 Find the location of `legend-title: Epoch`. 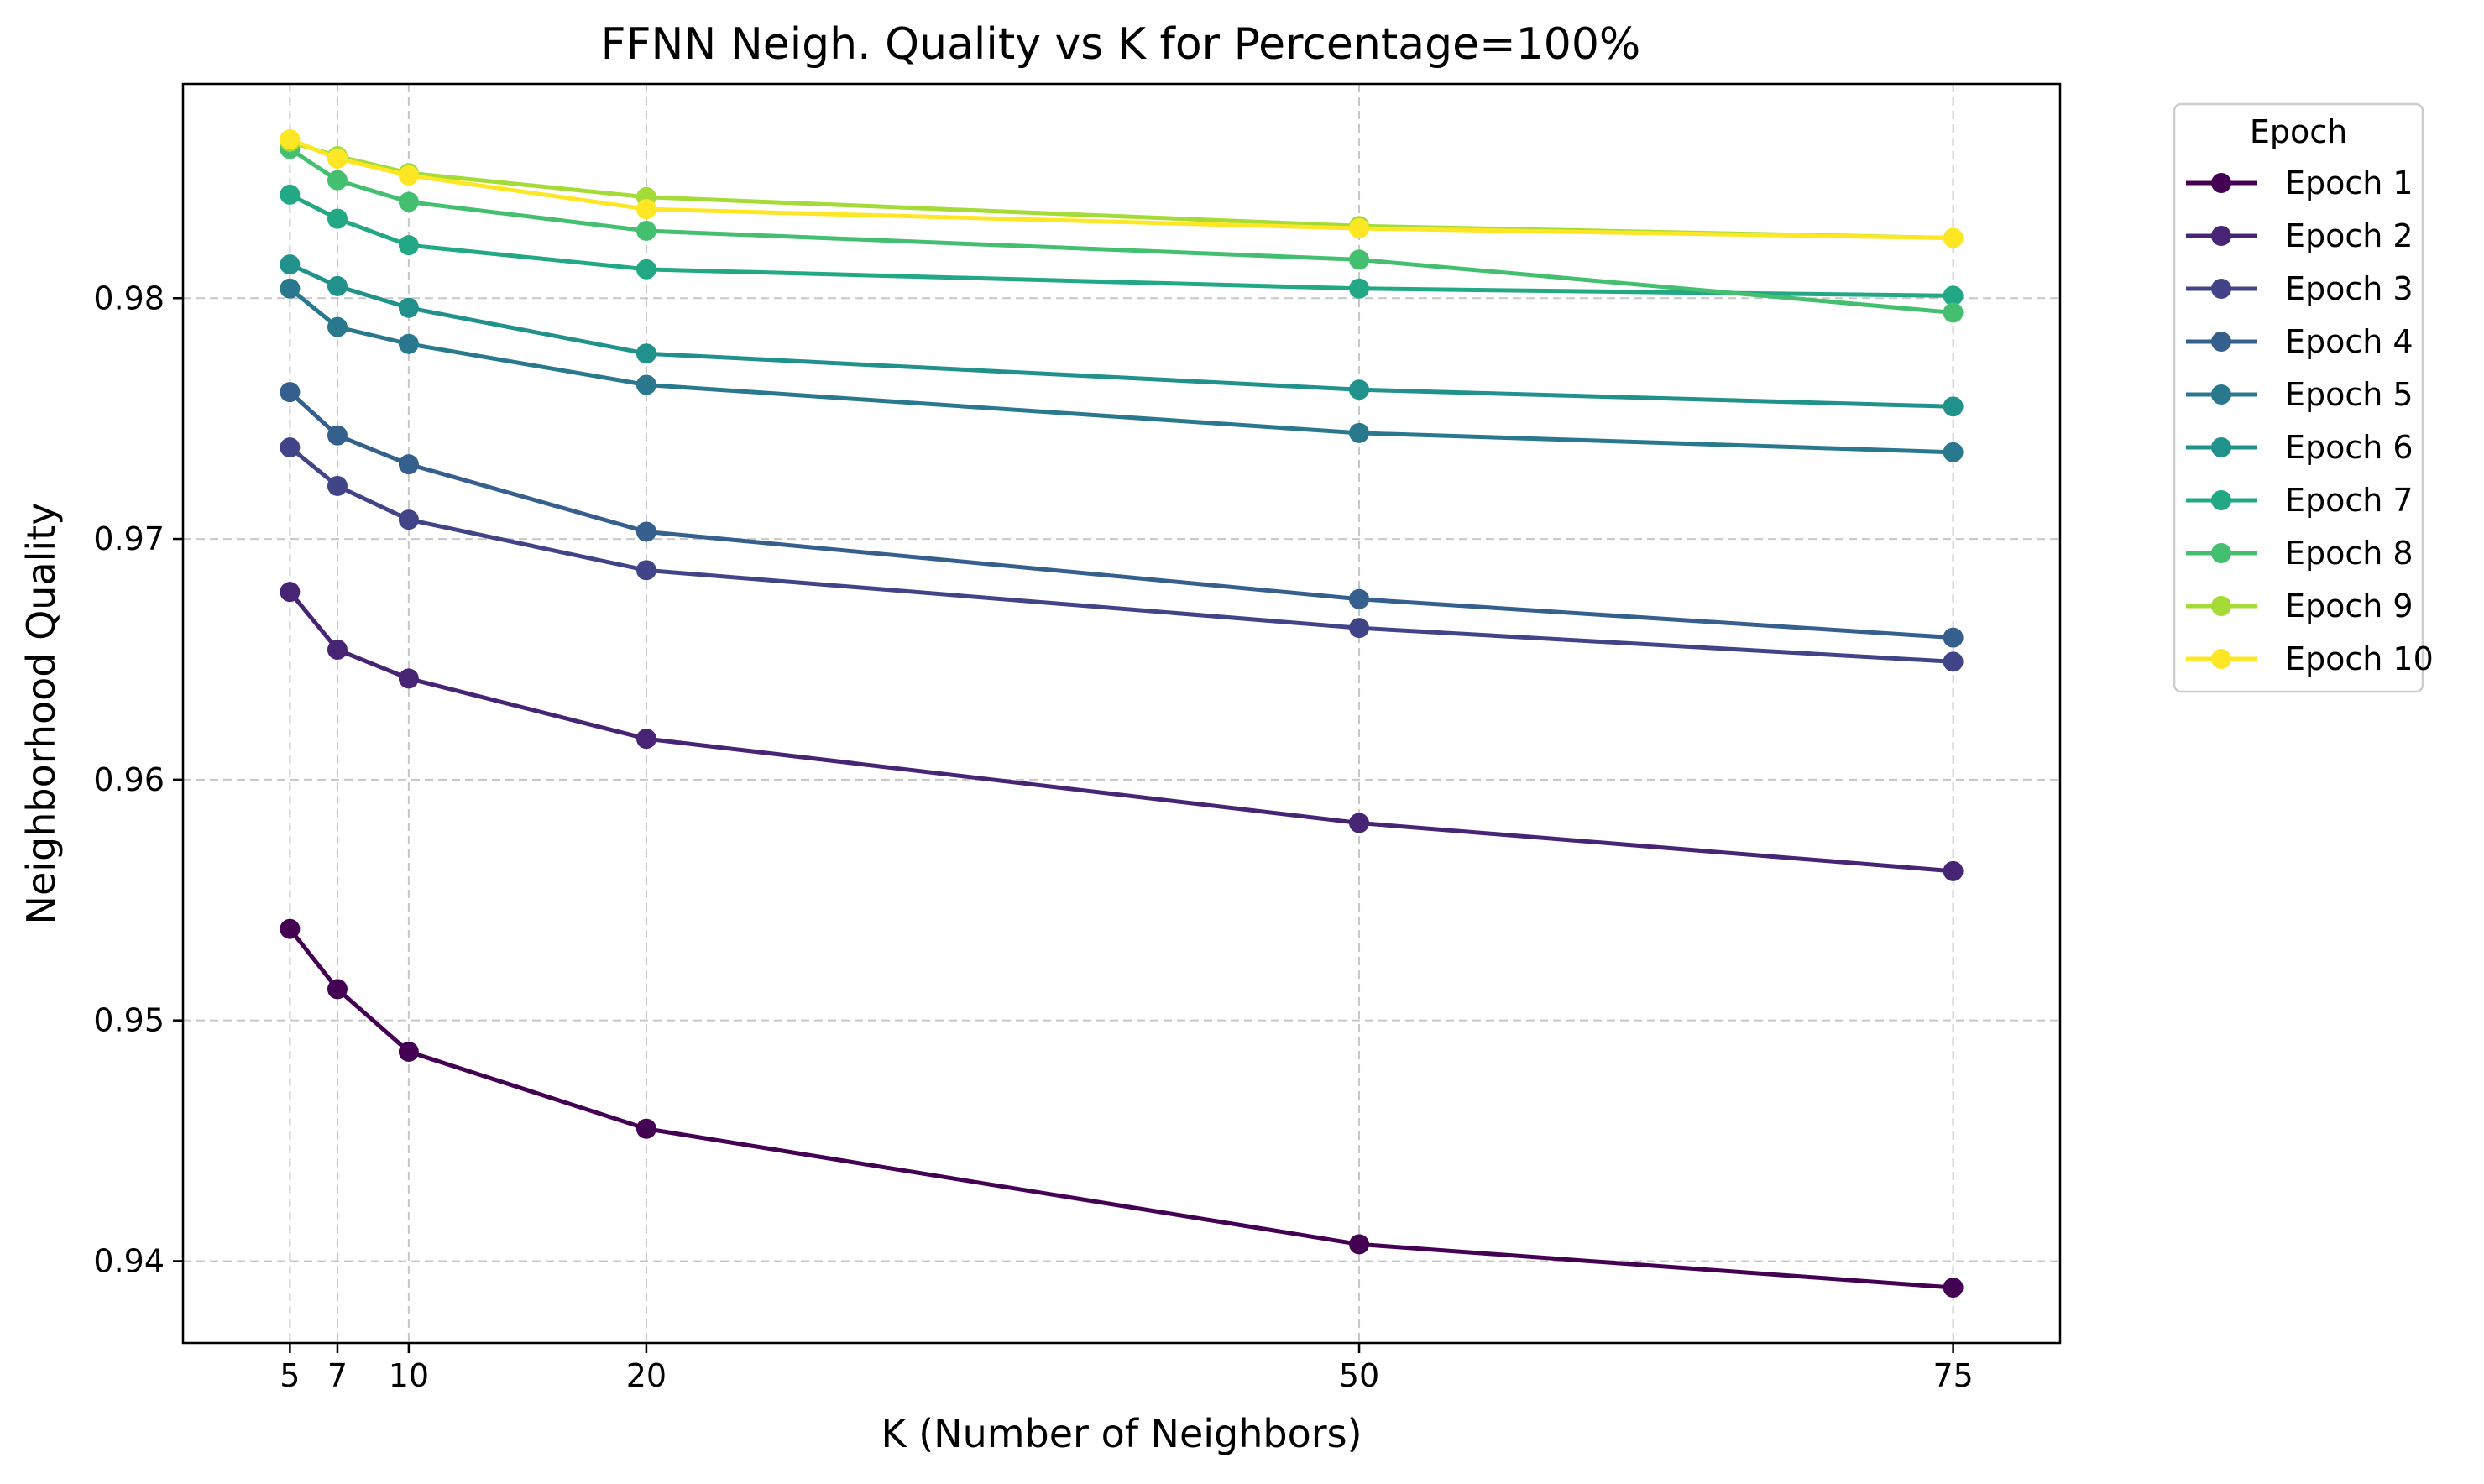

legend-title: Epoch is located at coordinates (2298, 131).